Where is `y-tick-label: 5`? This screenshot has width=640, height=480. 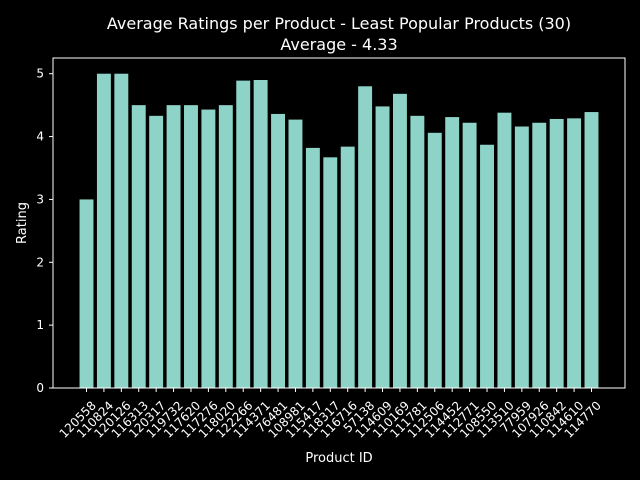
y-tick-label: 5 is located at coordinates (40, 74).